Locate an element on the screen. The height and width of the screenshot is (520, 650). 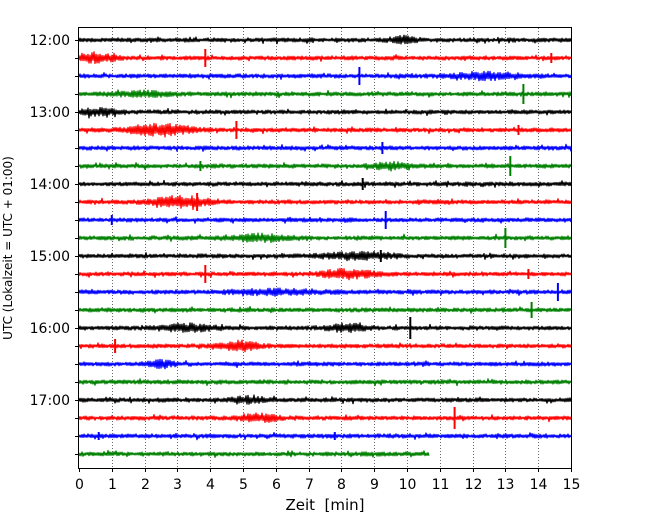
y-tick-label-5: 17:00 is located at coordinates (50, 401).